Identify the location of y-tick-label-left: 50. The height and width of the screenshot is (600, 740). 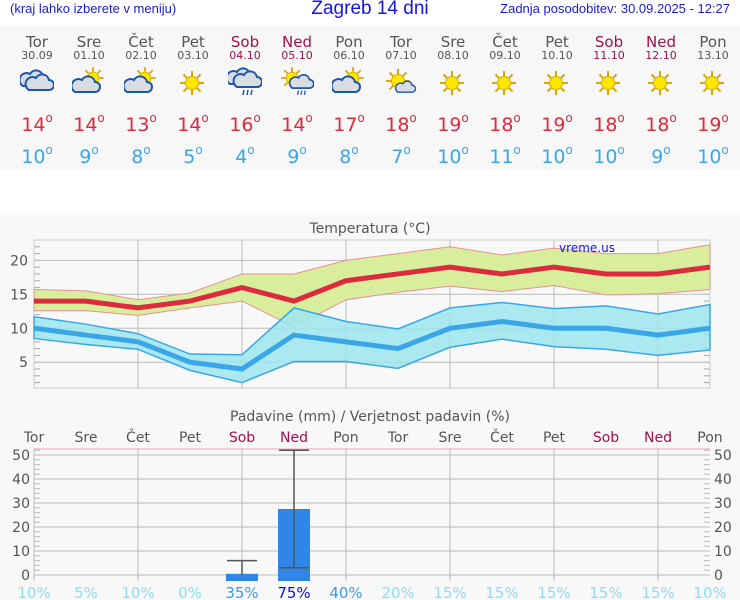
(21, 456).